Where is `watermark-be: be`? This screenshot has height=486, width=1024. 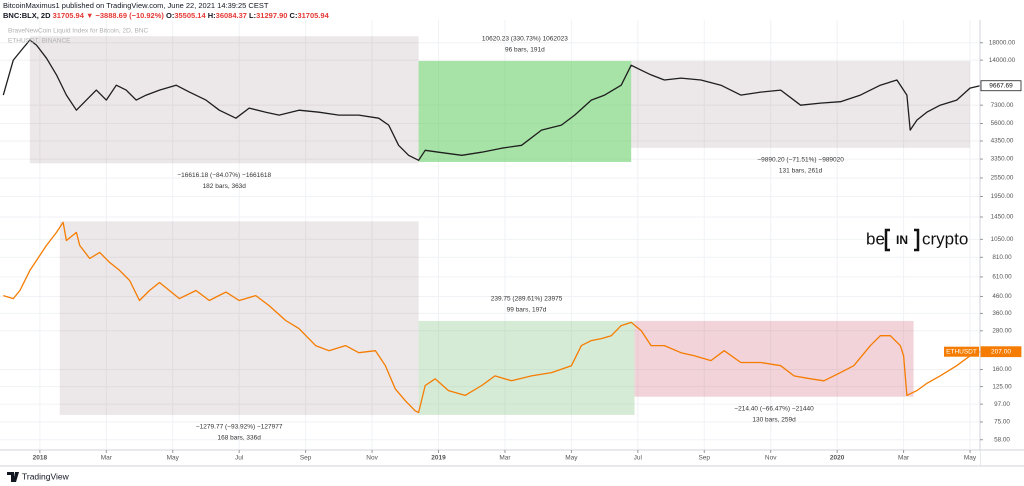 watermark-be: be is located at coordinates (875, 238).